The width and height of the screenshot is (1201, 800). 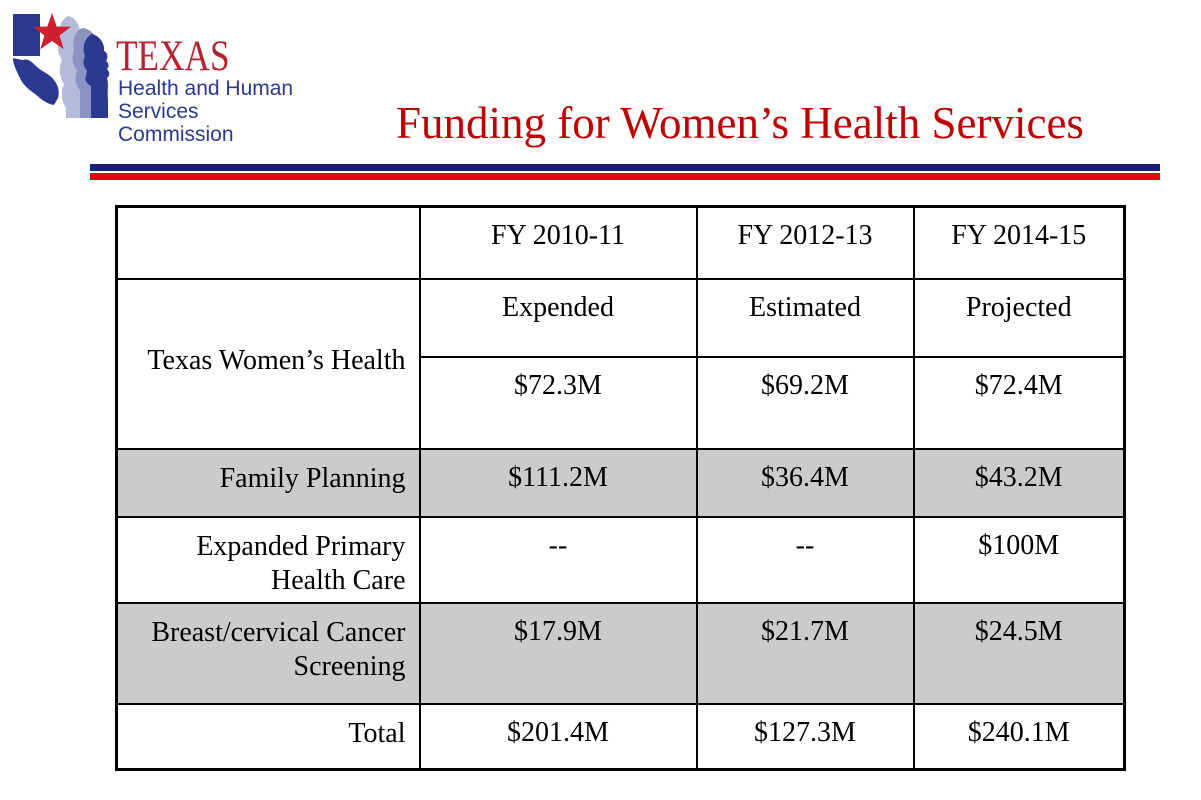 I want to click on logo-subtitle-line2: Services Commission, so click(x=176, y=123).